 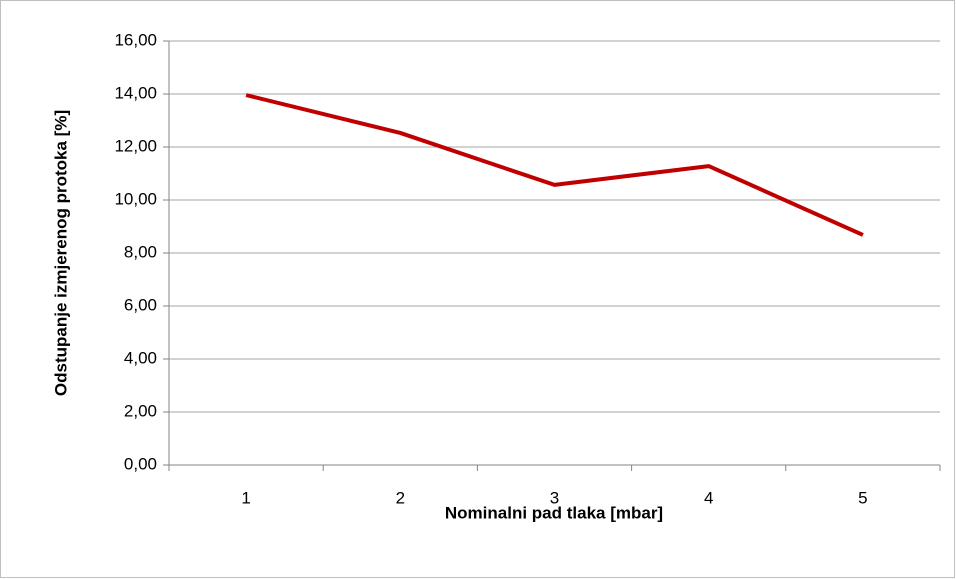 I want to click on x-tick-label: 2, so click(x=400, y=497).